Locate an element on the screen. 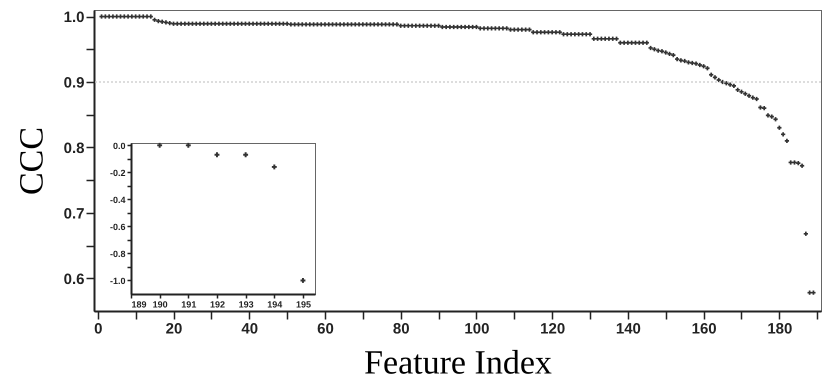 This screenshot has height=383, width=829. x-tick-label: 195 is located at coordinates (303, 305).